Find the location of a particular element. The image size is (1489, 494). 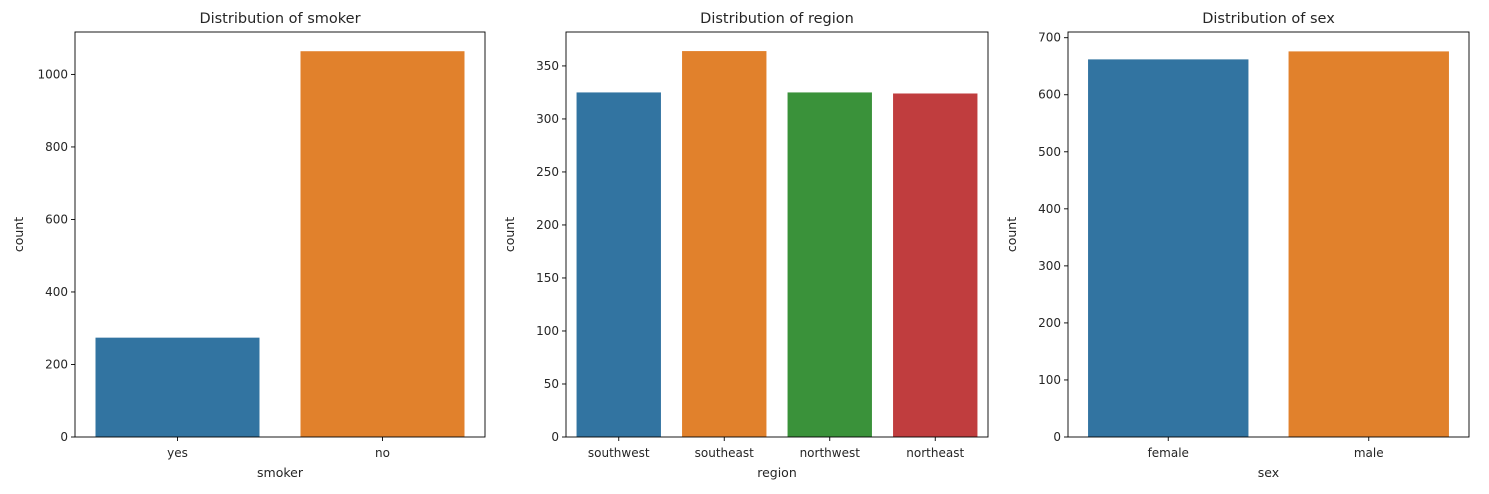

bar-female is located at coordinates (1168, 248).